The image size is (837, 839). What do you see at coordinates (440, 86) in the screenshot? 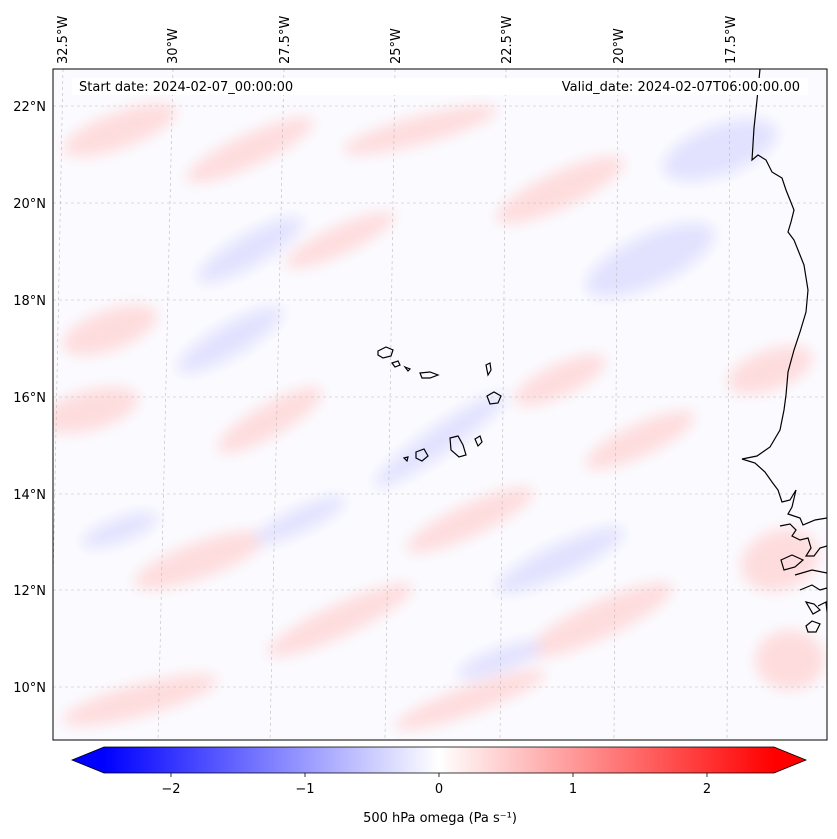
I see `info-bar-background` at bounding box center [440, 86].